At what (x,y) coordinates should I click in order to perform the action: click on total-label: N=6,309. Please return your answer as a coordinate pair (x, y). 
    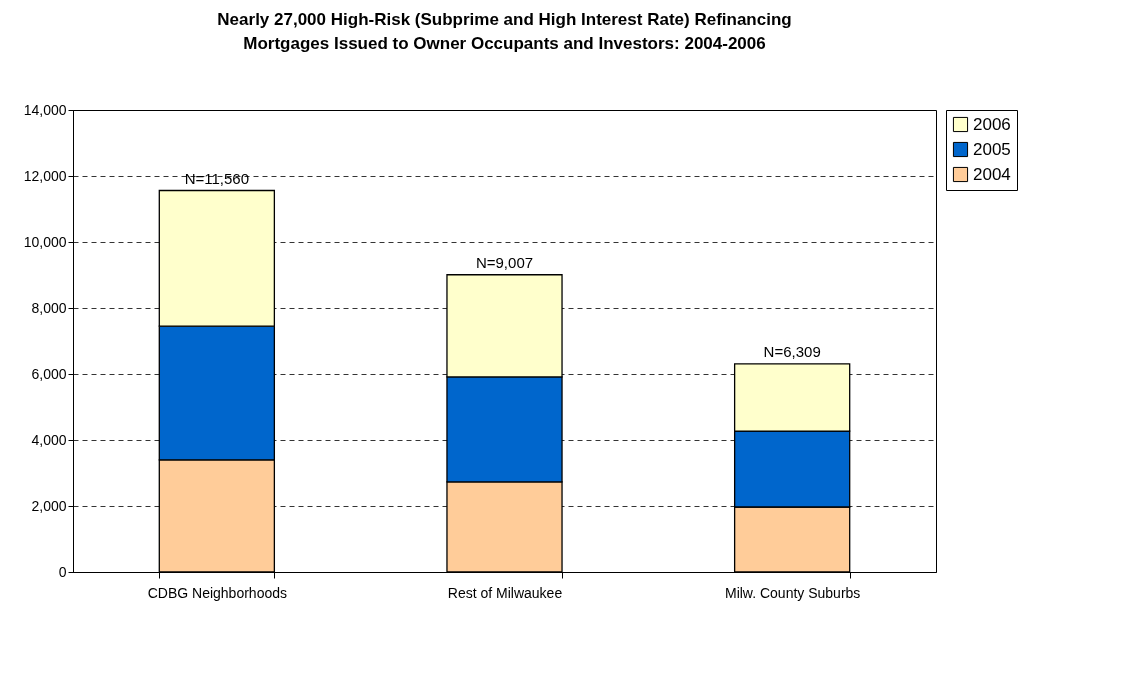
    Looking at the image, I should click on (792, 351).